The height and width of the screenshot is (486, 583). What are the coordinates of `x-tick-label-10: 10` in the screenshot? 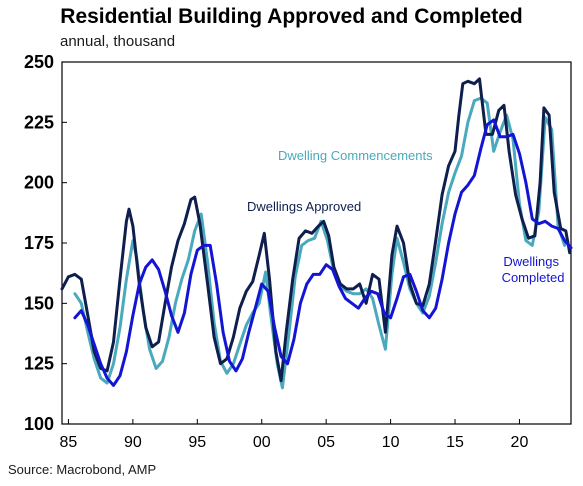 It's located at (391, 442).